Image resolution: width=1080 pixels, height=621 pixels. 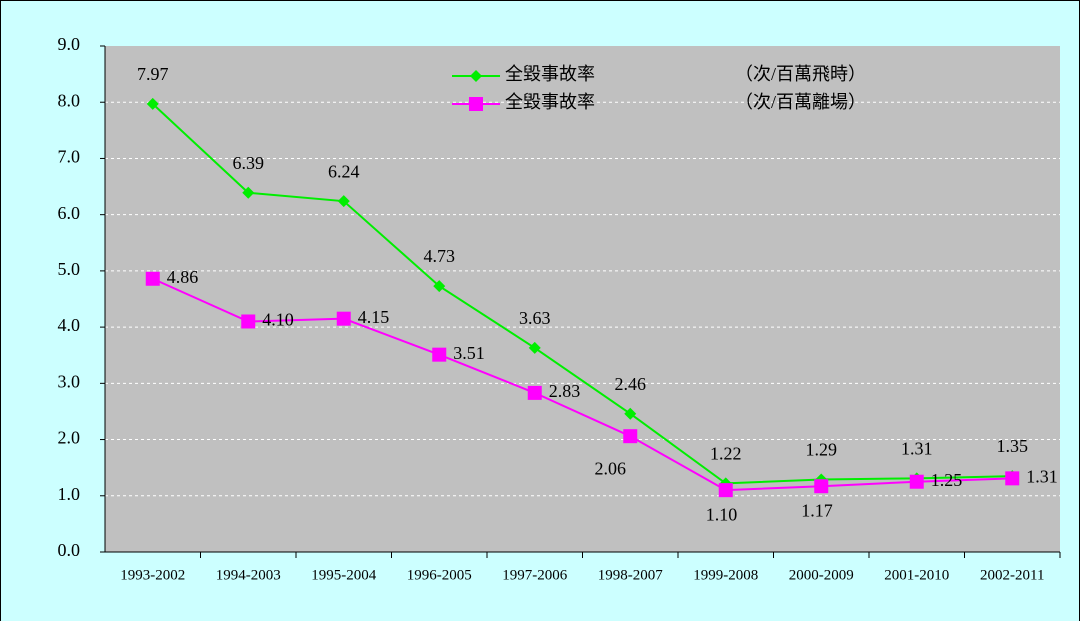 I want to click on data-label: 1.22, so click(x=726, y=454).